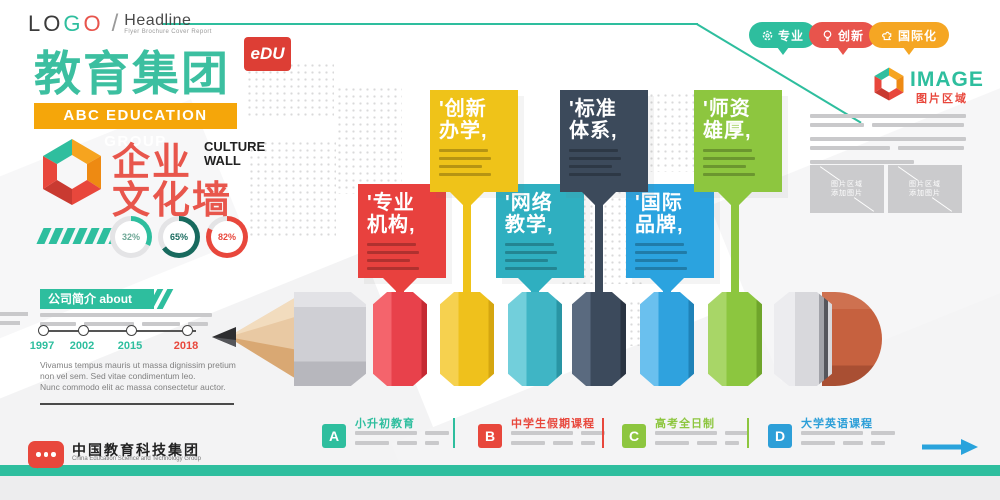  What do you see at coordinates (46, 454) in the screenshot?
I see `chat-bubble-icon` at bounding box center [46, 454].